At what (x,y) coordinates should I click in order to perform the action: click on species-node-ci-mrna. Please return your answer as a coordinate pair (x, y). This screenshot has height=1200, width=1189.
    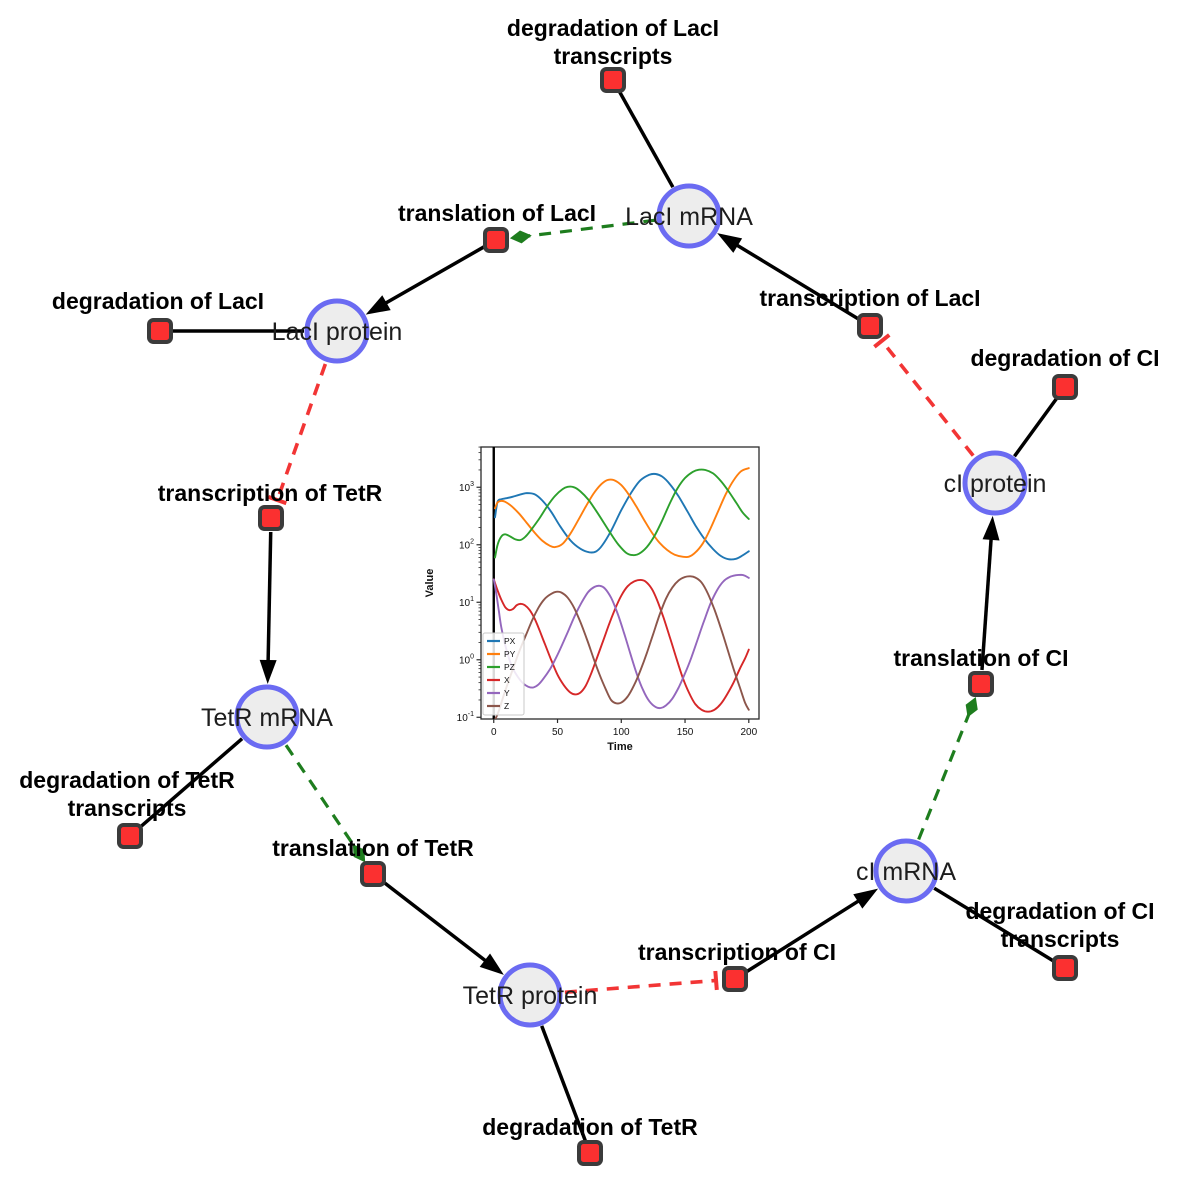
    Looking at the image, I should click on (906, 871).